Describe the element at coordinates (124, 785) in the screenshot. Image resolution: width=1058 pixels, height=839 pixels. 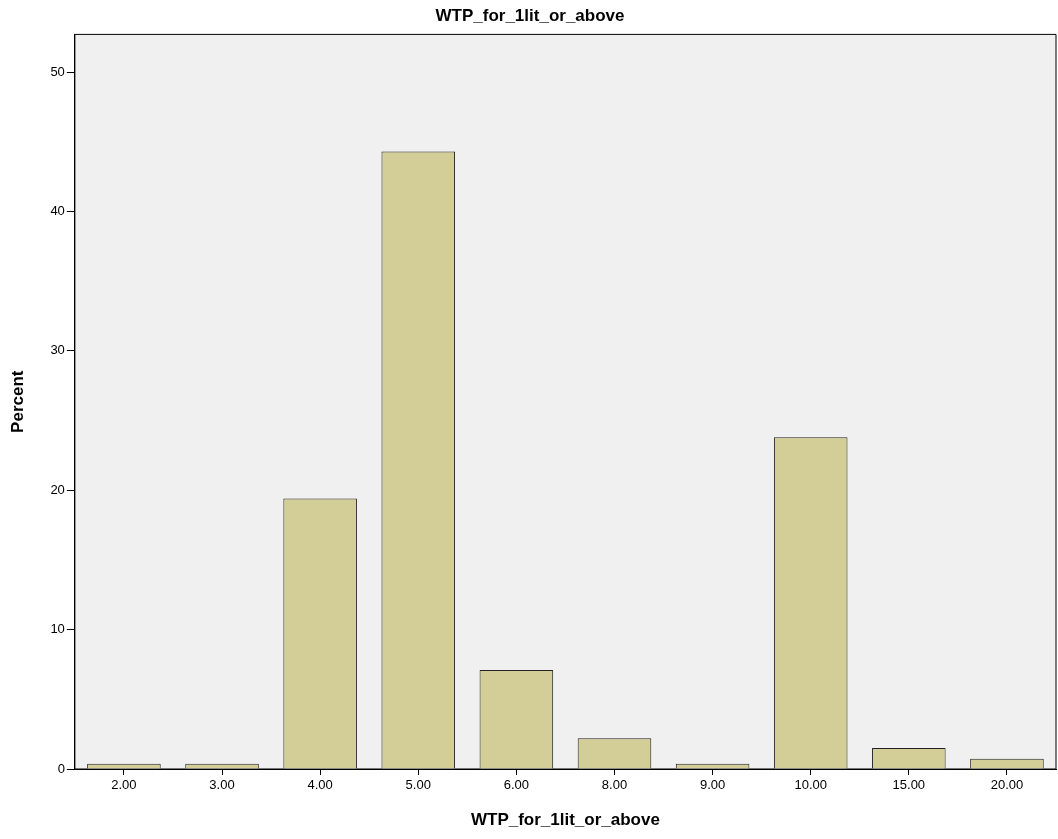
I see `x-tick-label: 2.00` at that location.